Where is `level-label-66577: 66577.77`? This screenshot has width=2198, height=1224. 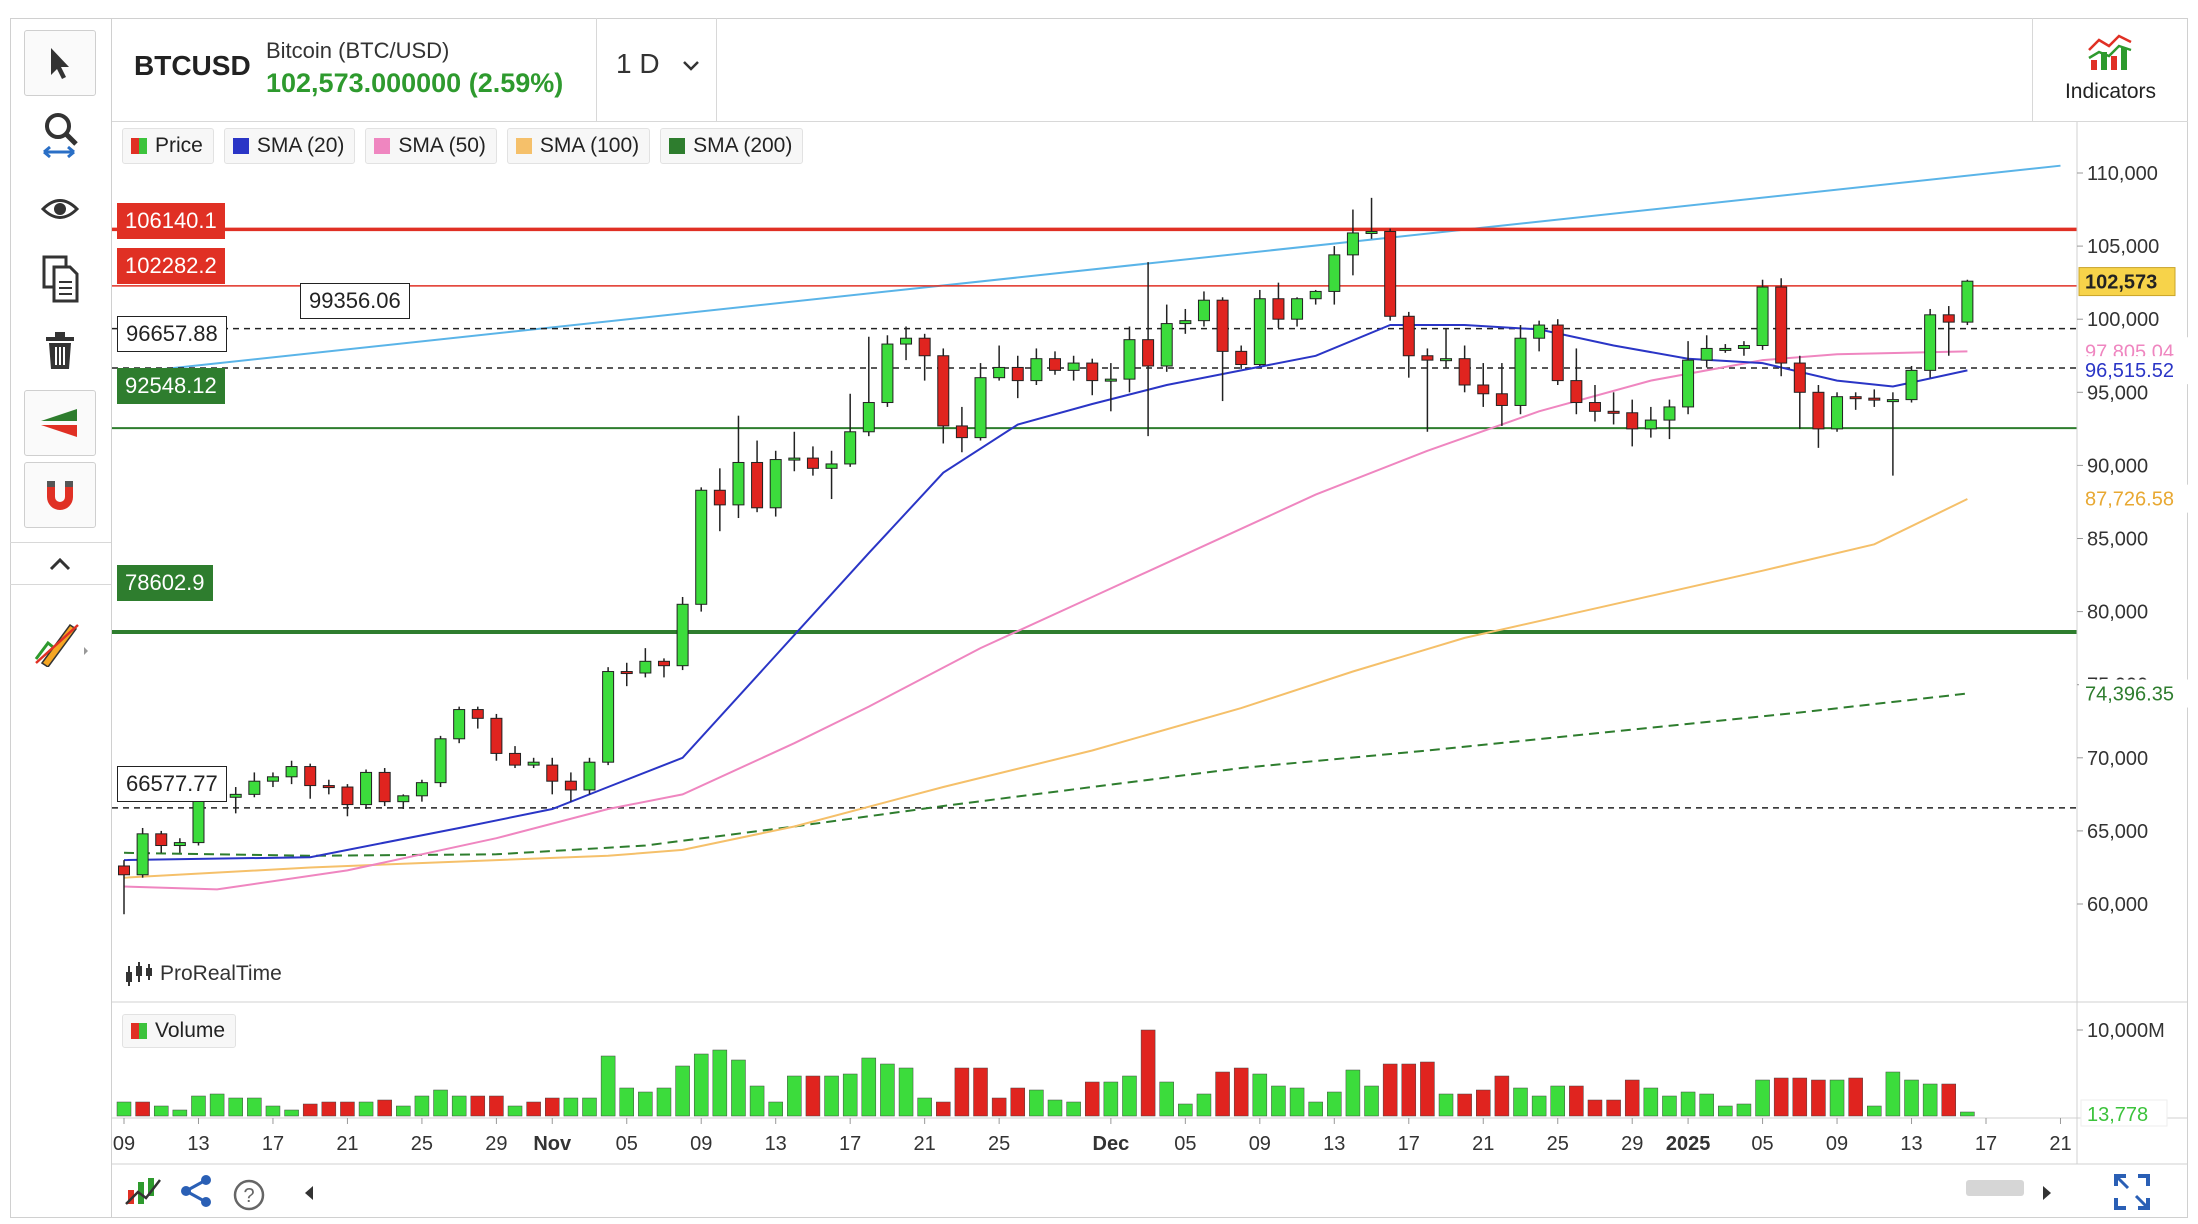 level-label-66577: 66577.77 is located at coordinates (172, 784).